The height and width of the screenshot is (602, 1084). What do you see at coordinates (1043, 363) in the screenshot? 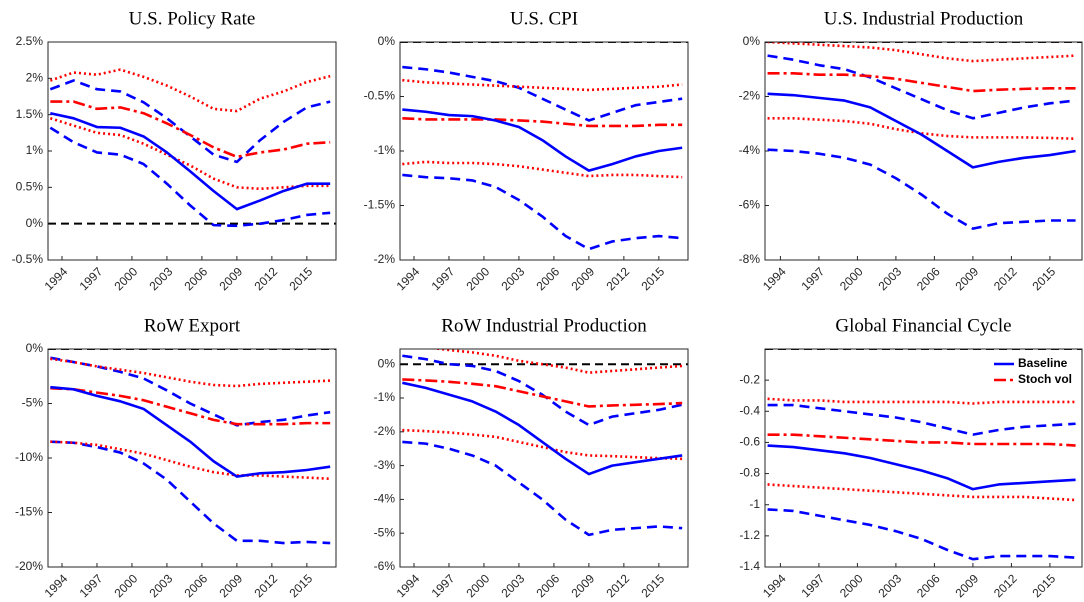
I see `legend-text: Baseline` at bounding box center [1043, 363].